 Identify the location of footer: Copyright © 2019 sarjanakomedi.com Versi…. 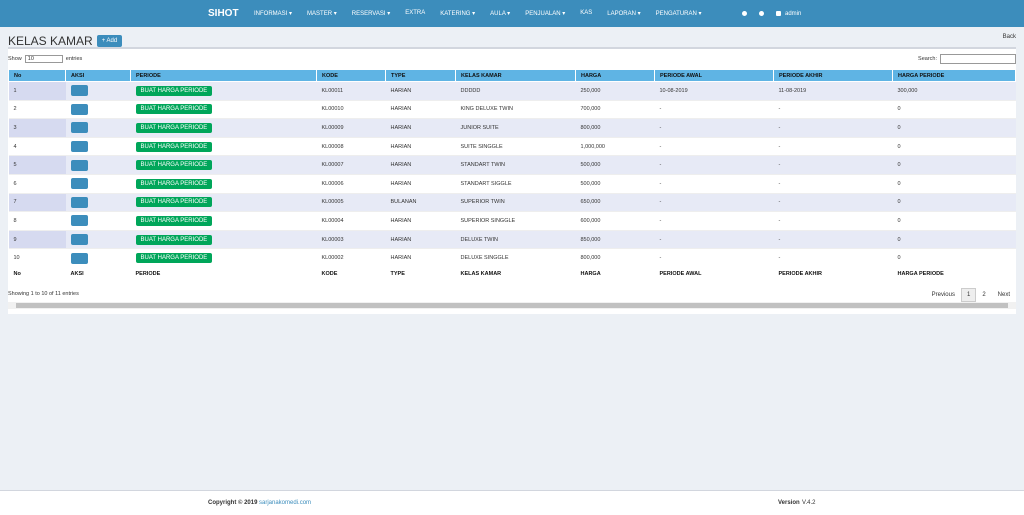
(512, 502).